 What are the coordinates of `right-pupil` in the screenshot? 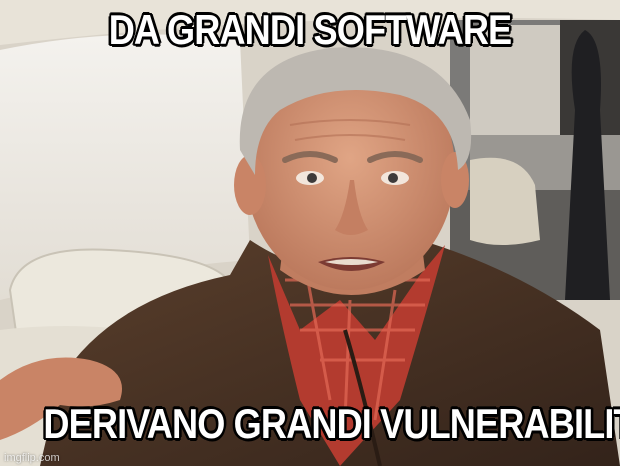 It's located at (393, 178).